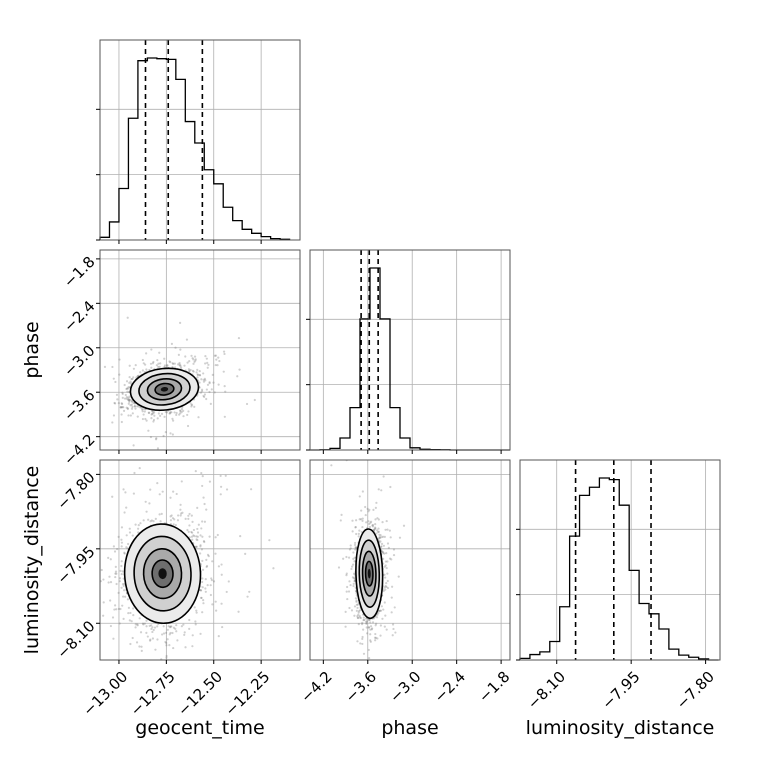  What do you see at coordinates (79, 272) in the screenshot?
I see `y-tick-label: −1.8` at bounding box center [79, 272].